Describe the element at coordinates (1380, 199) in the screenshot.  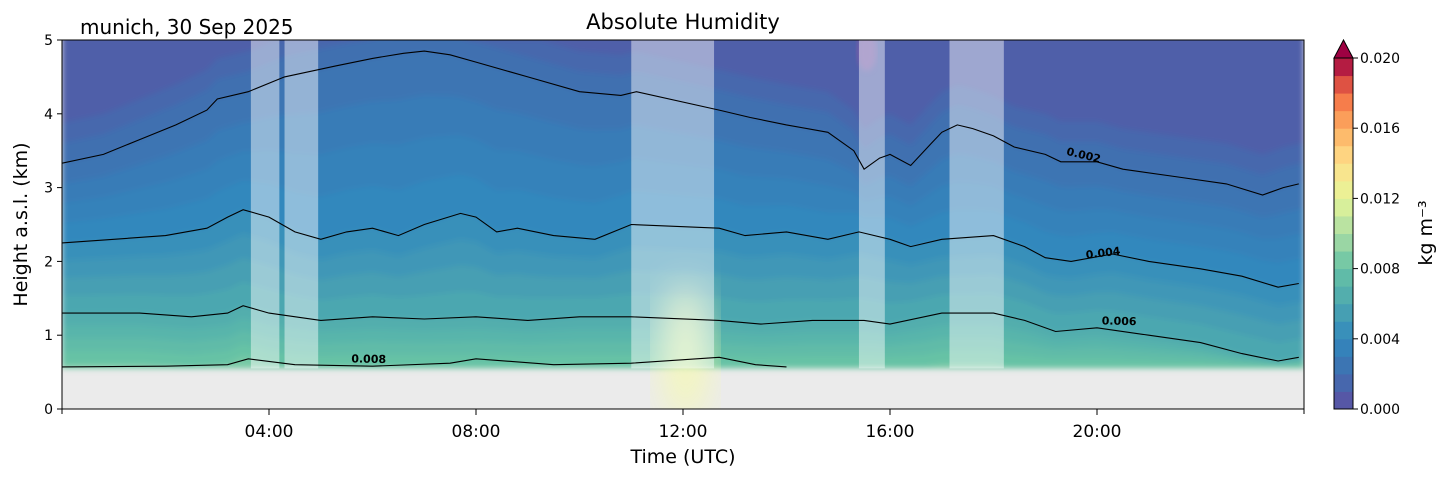
I see `colorbar-tick-label: 0.012` at that location.